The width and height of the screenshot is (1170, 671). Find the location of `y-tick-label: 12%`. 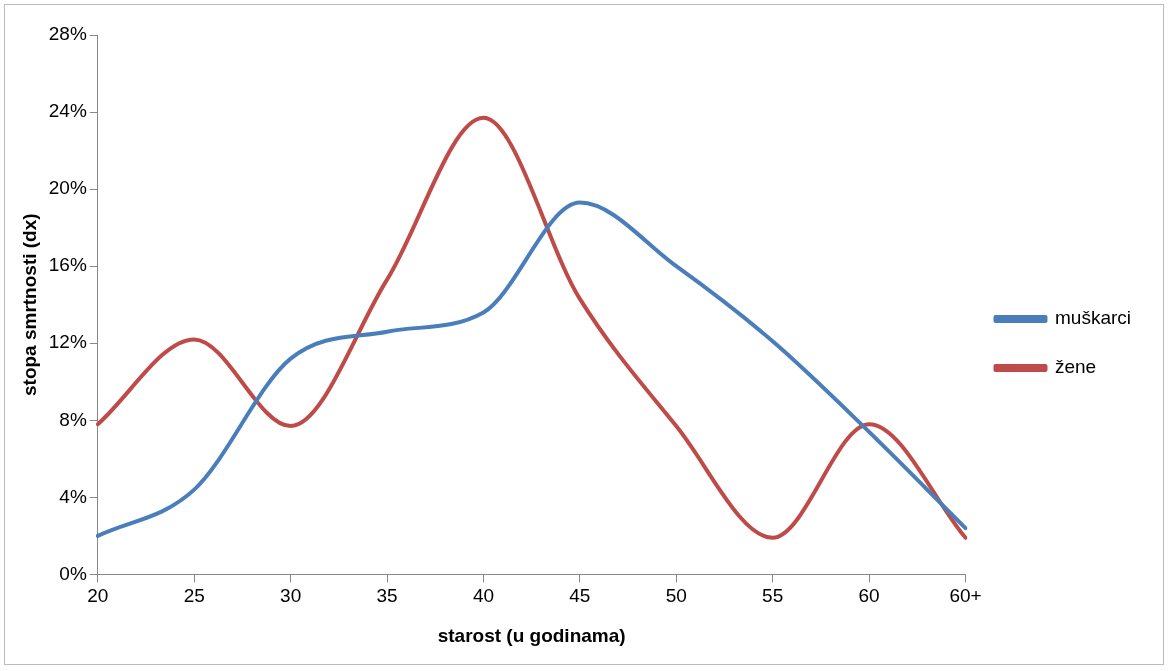

y-tick-label: 12% is located at coordinates (67, 342).